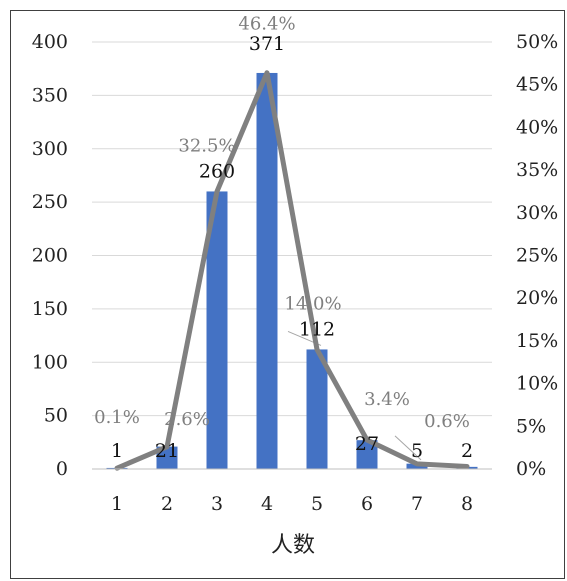  What do you see at coordinates (537, 341) in the screenshot?
I see `right-axis-tick-label: 15%` at bounding box center [537, 341].